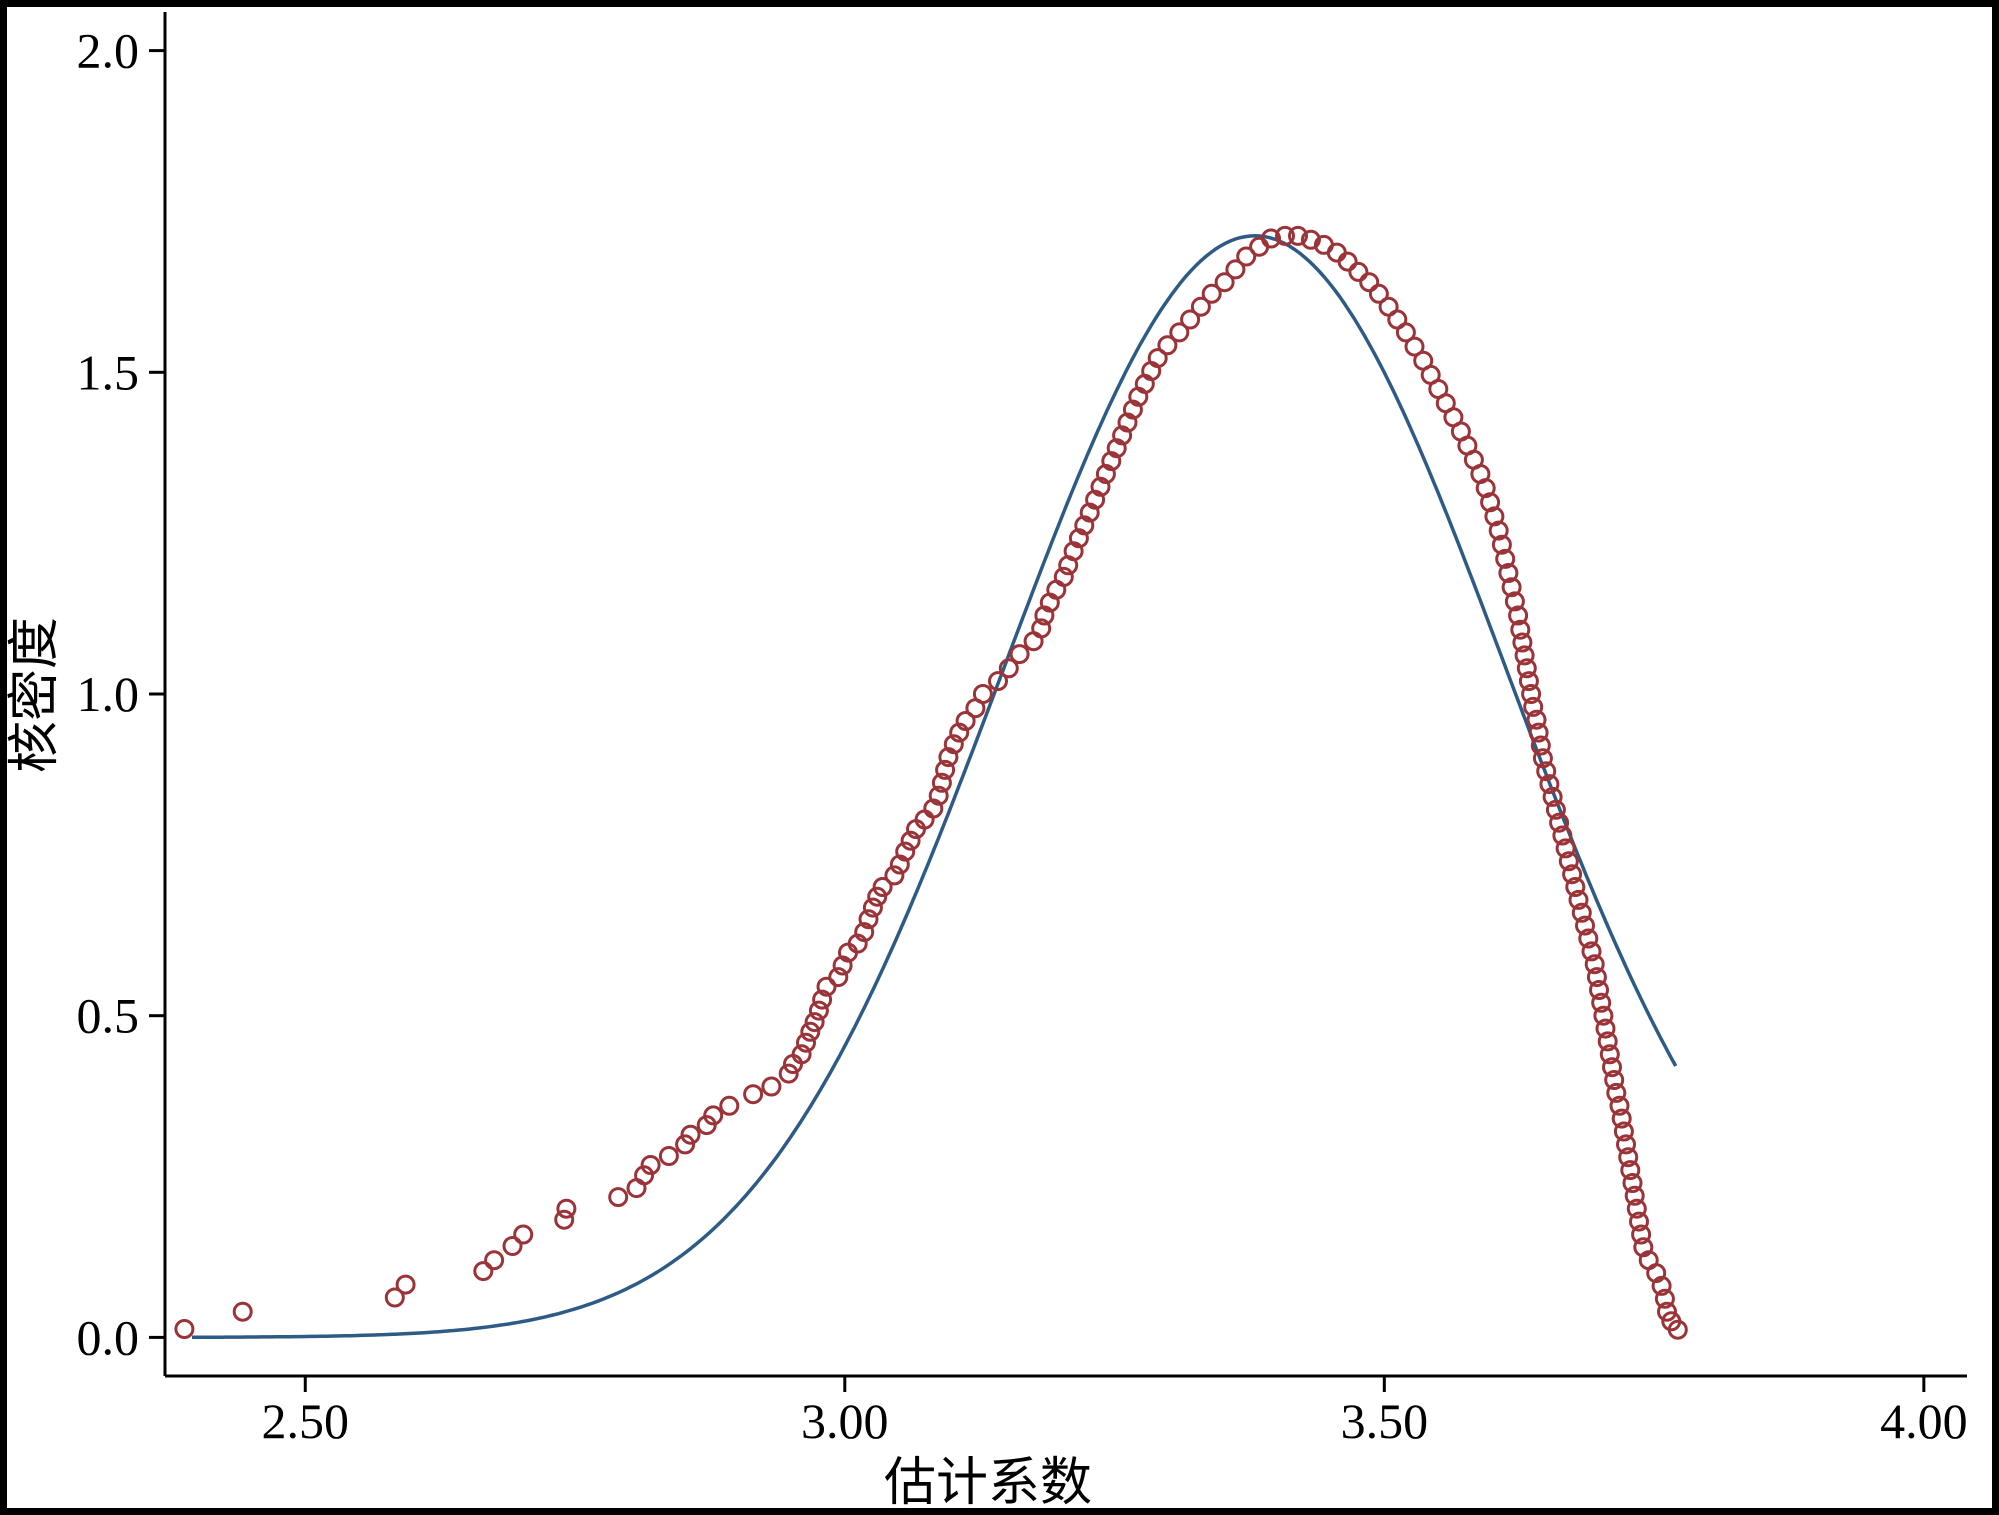  What do you see at coordinates (988, 1483) in the screenshot?
I see `x-axis-title: 估计系数` at bounding box center [988, 1483].